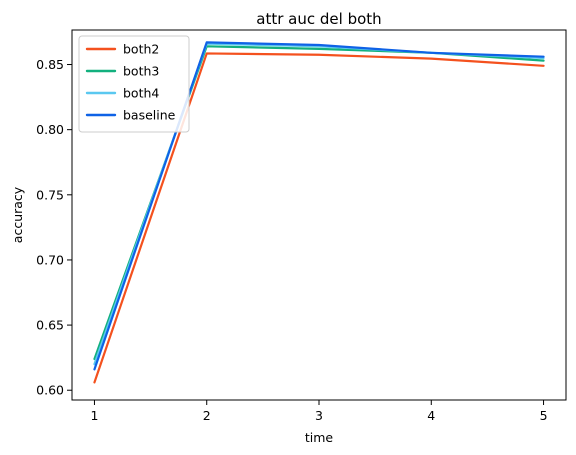 The width and height of the screenshot is (576, 455). Describe the element at coordinates (149, 115) in the screenshot. I see `legend-label-baseline: baseline` at that location.